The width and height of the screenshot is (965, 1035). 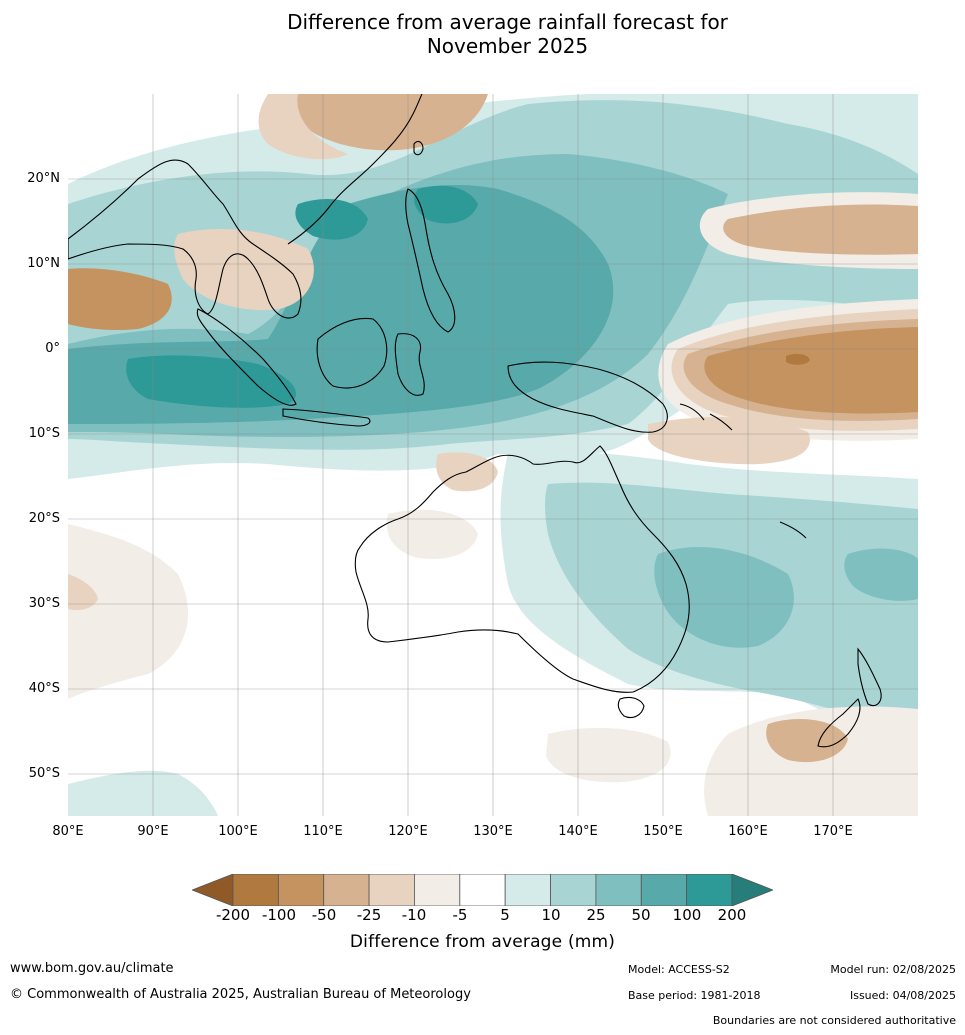 What do you see at coordinates (522, 569) in the screenshot?
I see `australia-coastline` at bounding box center [522, 569].